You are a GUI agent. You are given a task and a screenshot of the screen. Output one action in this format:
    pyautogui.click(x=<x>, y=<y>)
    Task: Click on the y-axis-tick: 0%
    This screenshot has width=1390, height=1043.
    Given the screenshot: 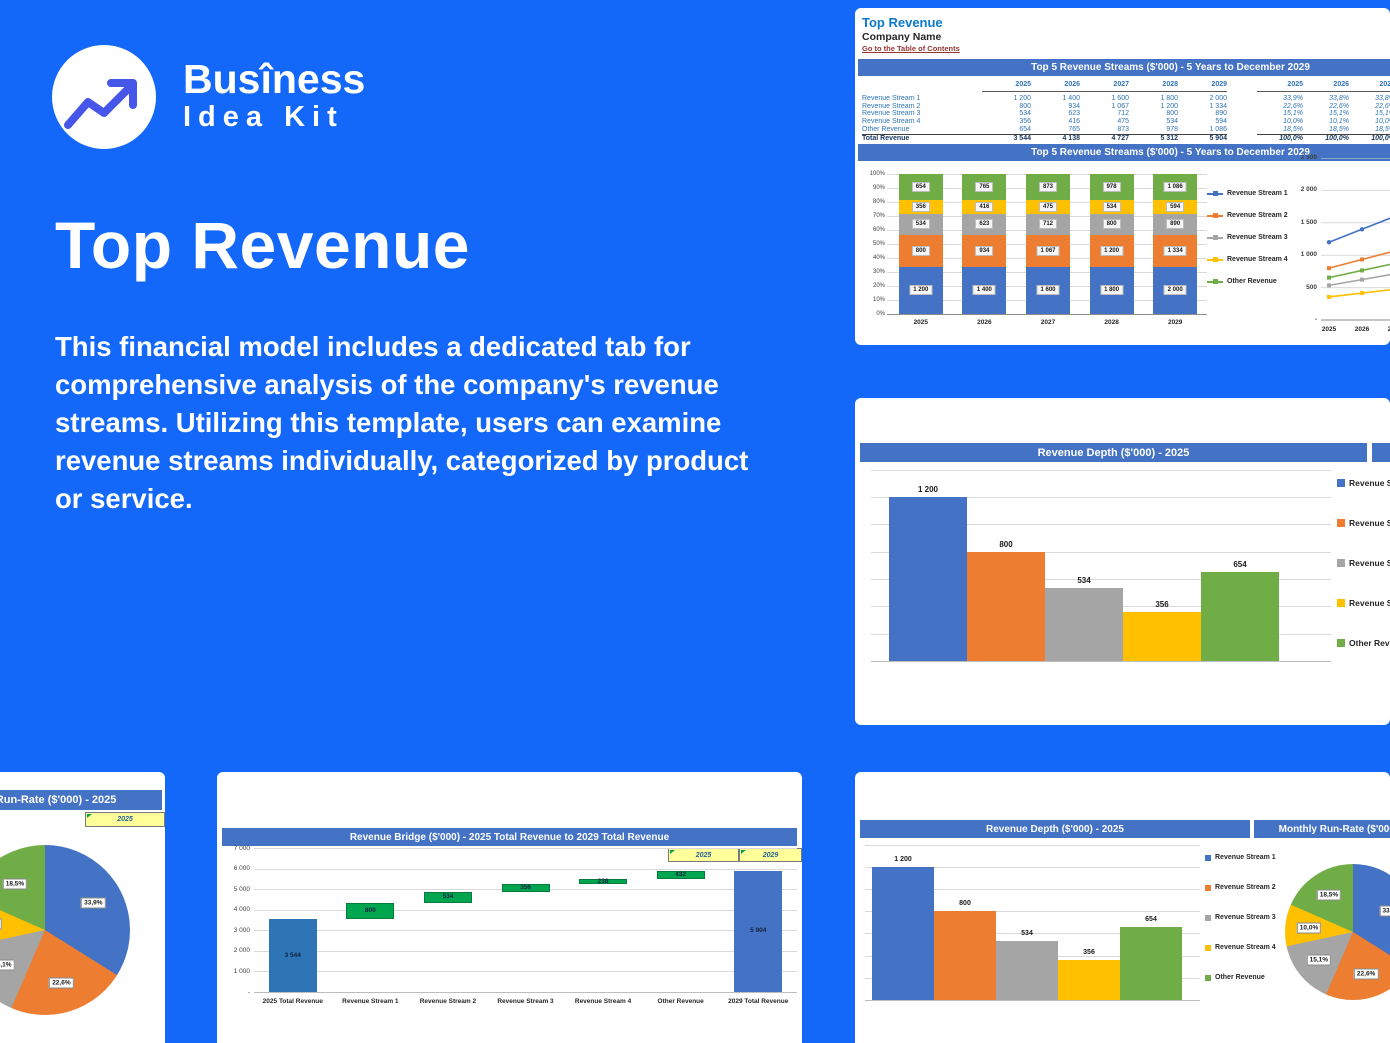 What is the action you would take?
    pyautogui.click(x=880, y=313)
    